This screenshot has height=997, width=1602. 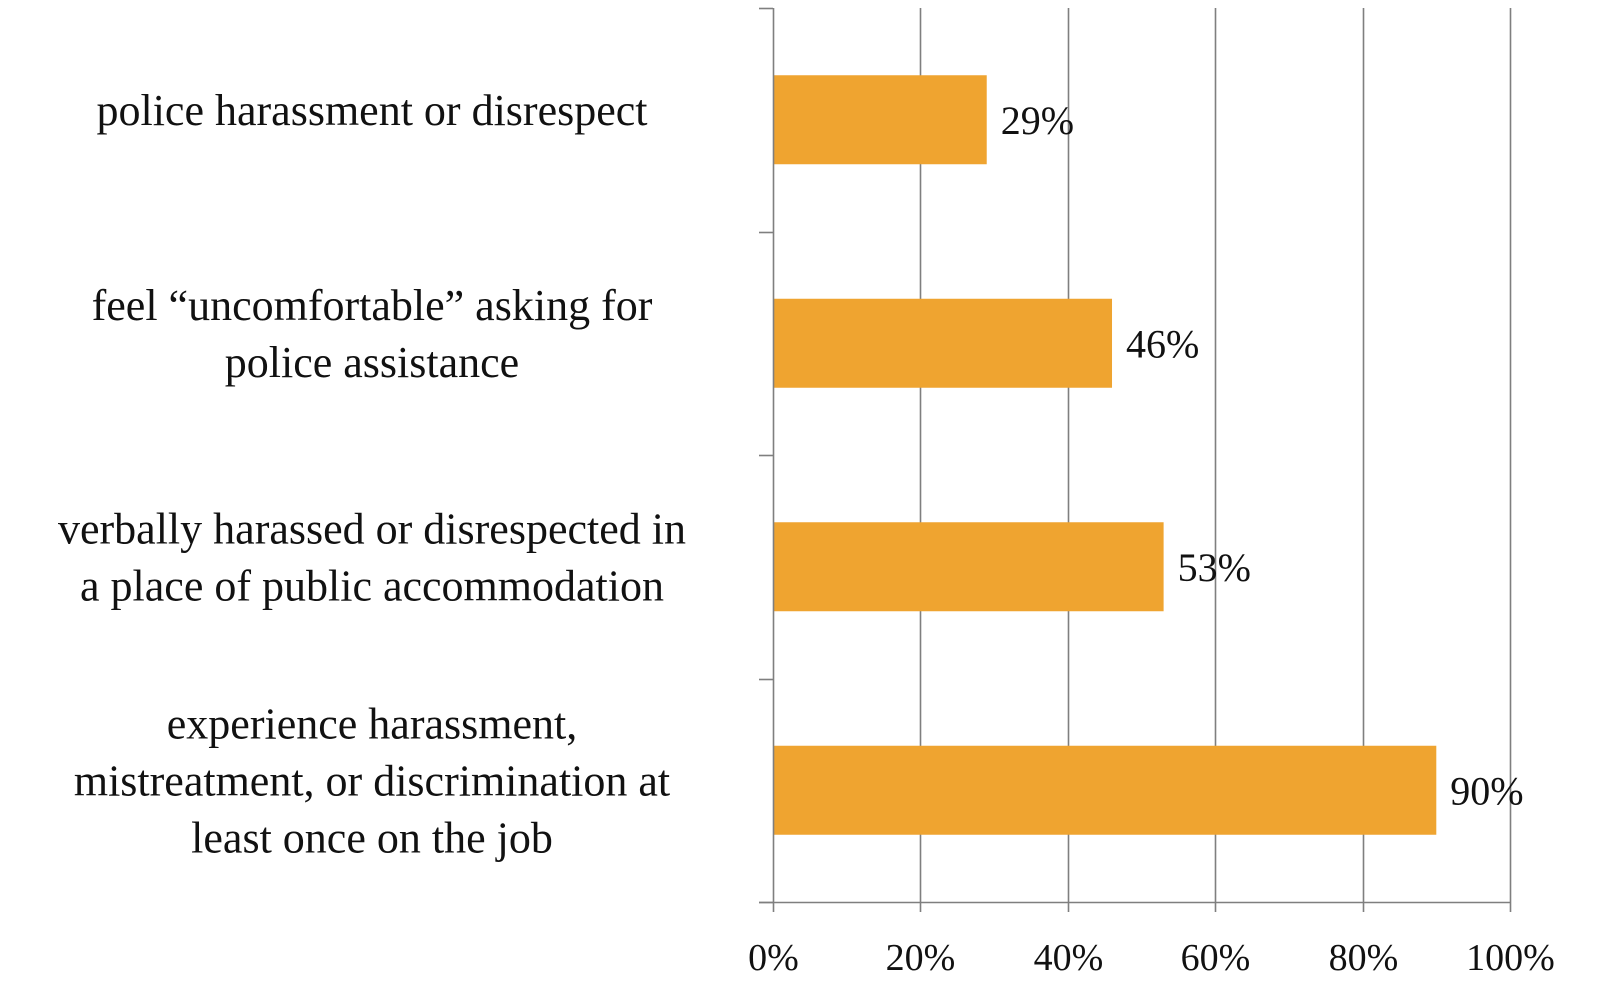 What do you see at coordinates (1214, 567) in the screenshot?
I see `data-label: 53%` at bounding box center [1214, 567].